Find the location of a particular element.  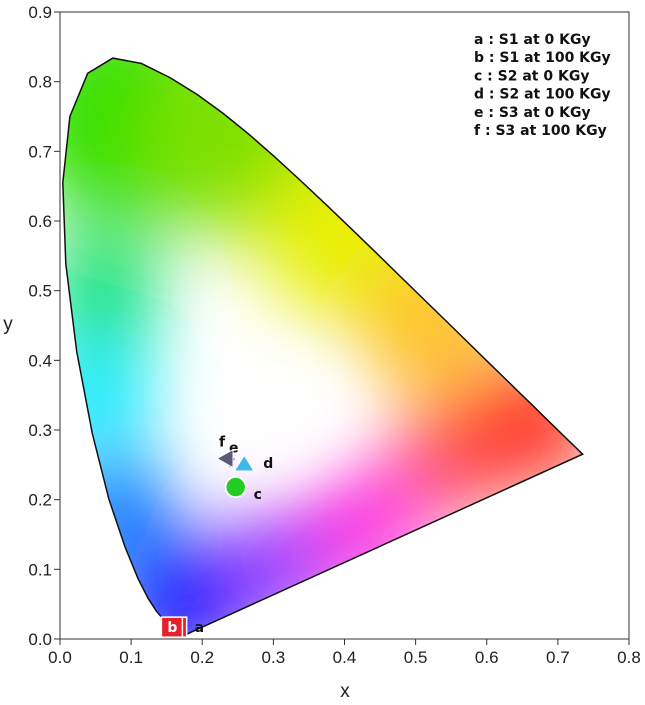

y-axis: 0.0 0.1 0.2 0.3 0.4 0.5 0.6 0.7 0.8 0.9 is located at coordinates (44, 326).